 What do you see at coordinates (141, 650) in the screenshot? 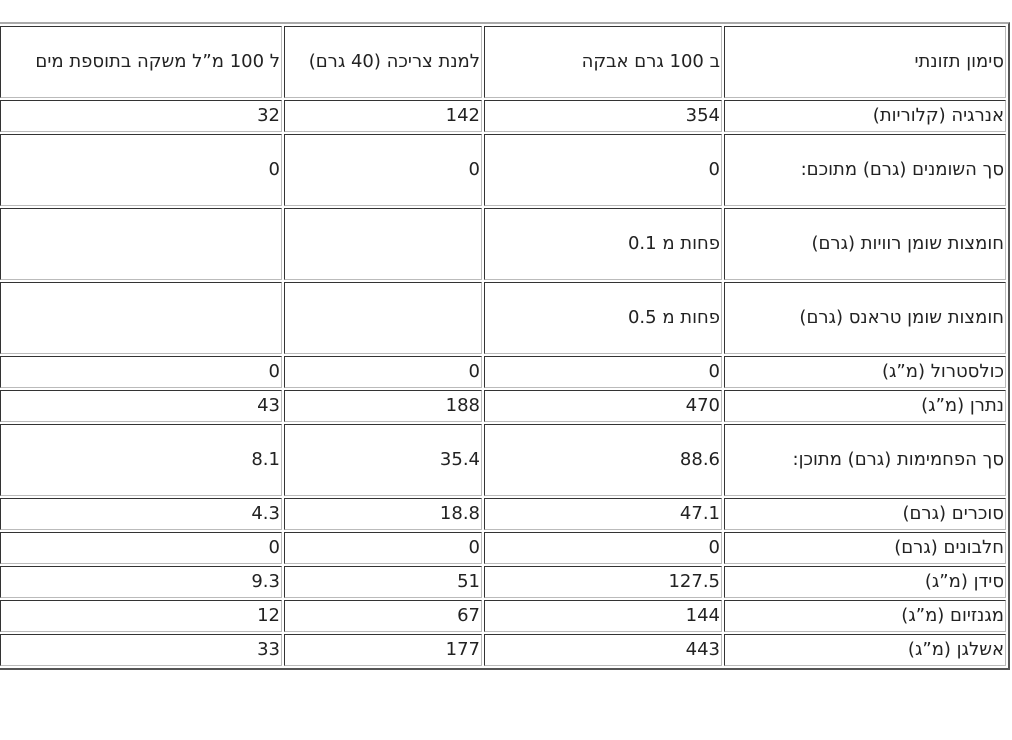
I see `value-cell: 33` at bounding box center [141, 650].